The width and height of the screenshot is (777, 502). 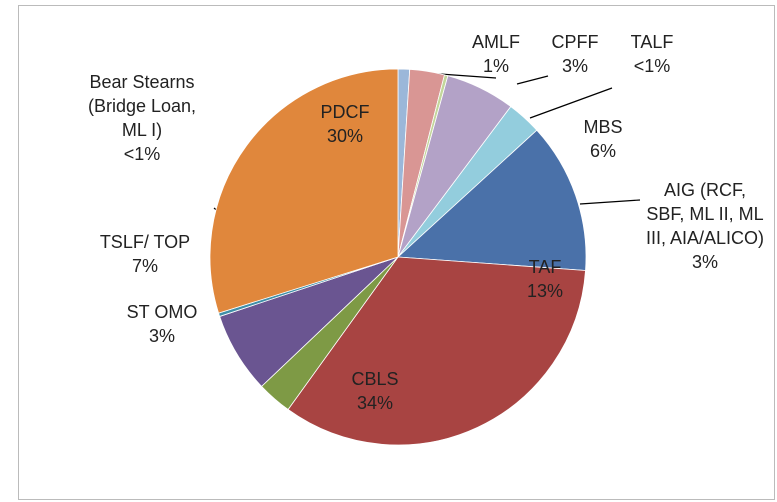 What do you see at coordinates (345, 136) in the screenshot?
I see `value-label: 30%` at bounding box center [345, 136].